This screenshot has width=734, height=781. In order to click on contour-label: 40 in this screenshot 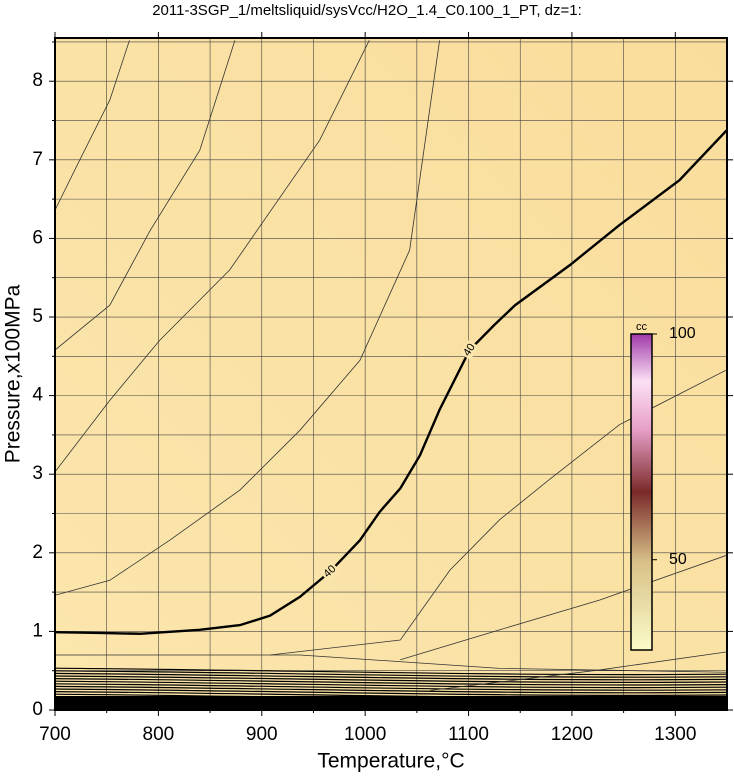, I will do `click(469, 350)`.